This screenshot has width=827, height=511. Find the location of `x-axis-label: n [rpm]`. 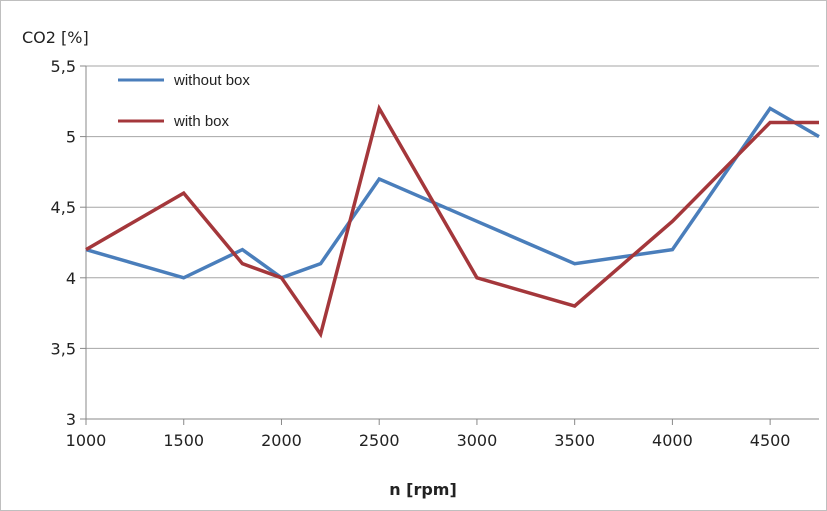

x-axis-label: n [rpm] is located at coordinates (423, 489).